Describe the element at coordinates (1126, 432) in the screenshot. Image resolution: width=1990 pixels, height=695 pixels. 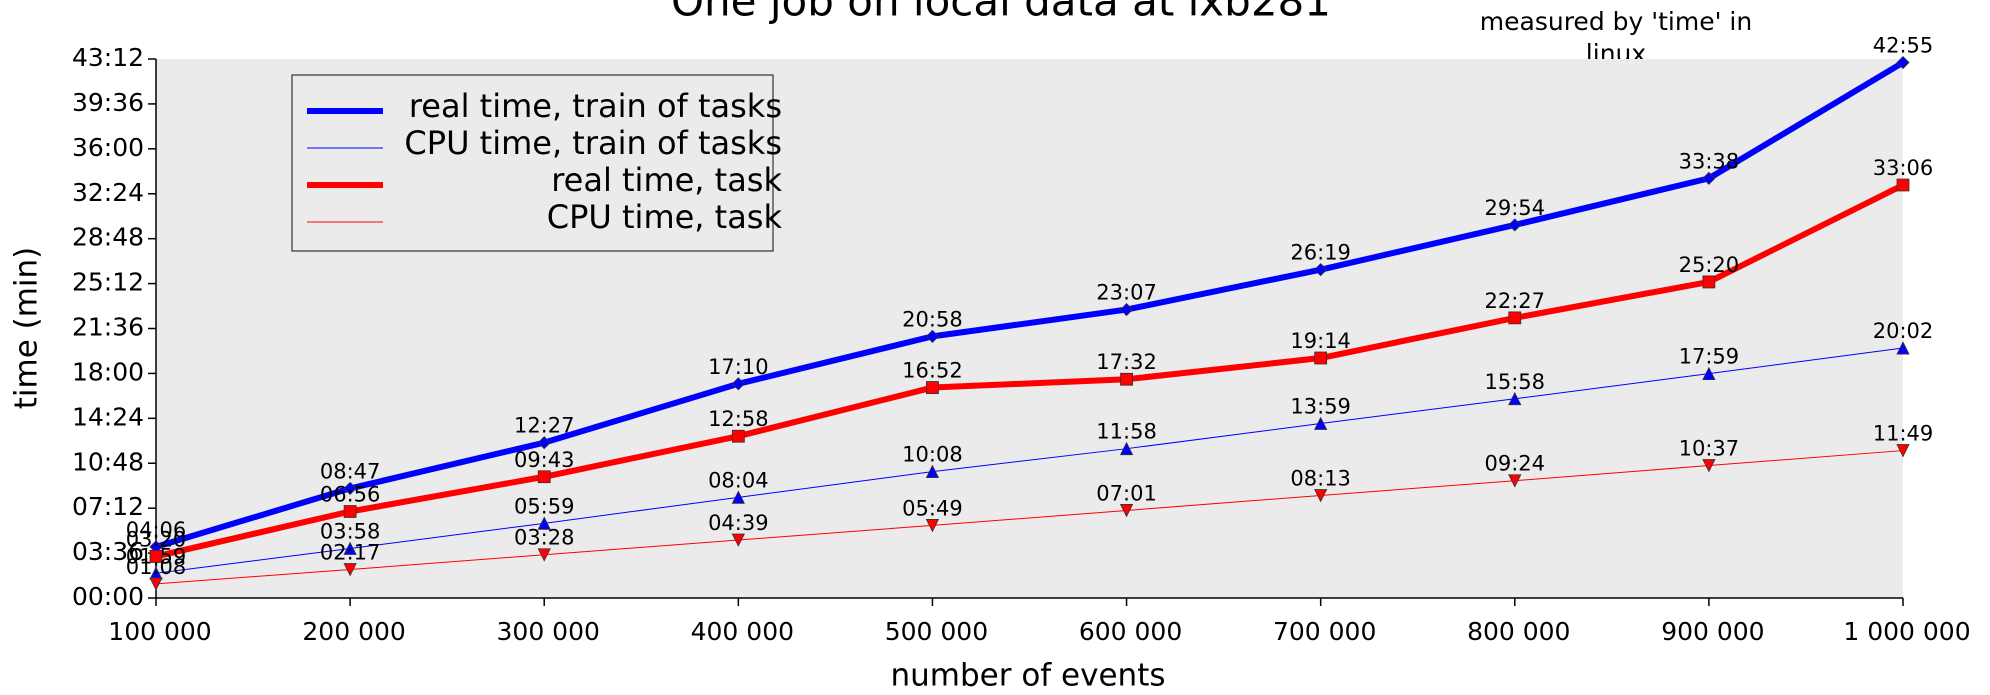
I see `data-label: 11:58` at that location.